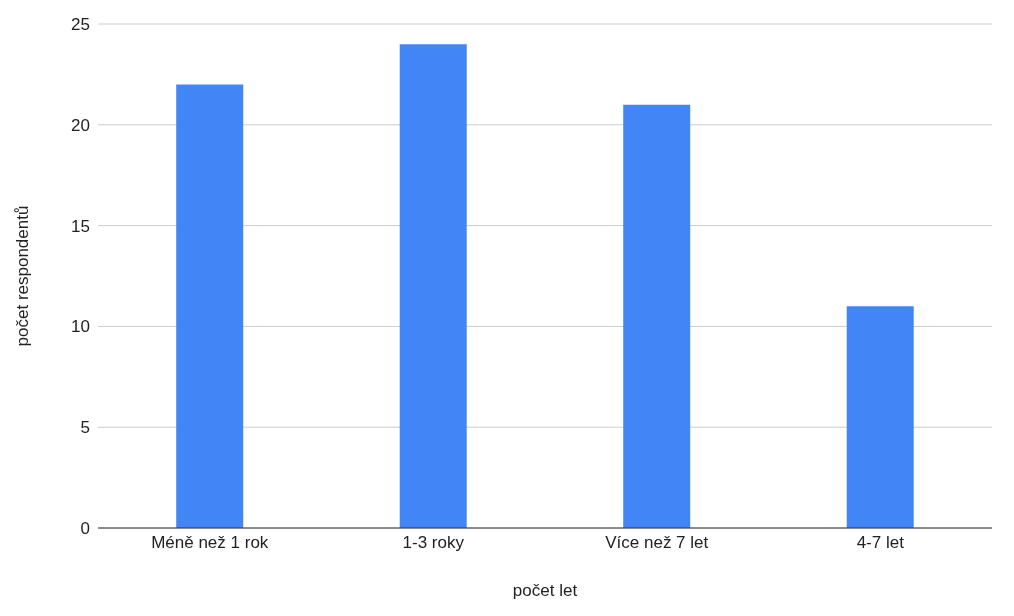 The height and width of the screenshot is (616, 1014). What do you see at coordinates (85, 428) in the screenshot?
I see `y-tick-label: 5` at bounding box center [85, 428].